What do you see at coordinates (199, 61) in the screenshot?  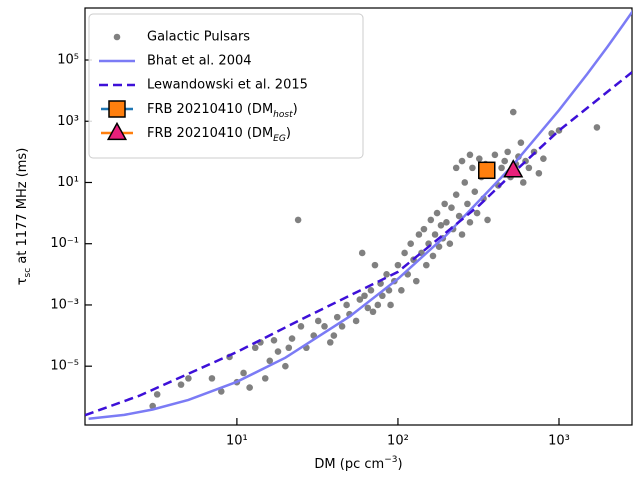 I see `legend-label: Bhat et al. 2004` at bounding box center [199, 61].